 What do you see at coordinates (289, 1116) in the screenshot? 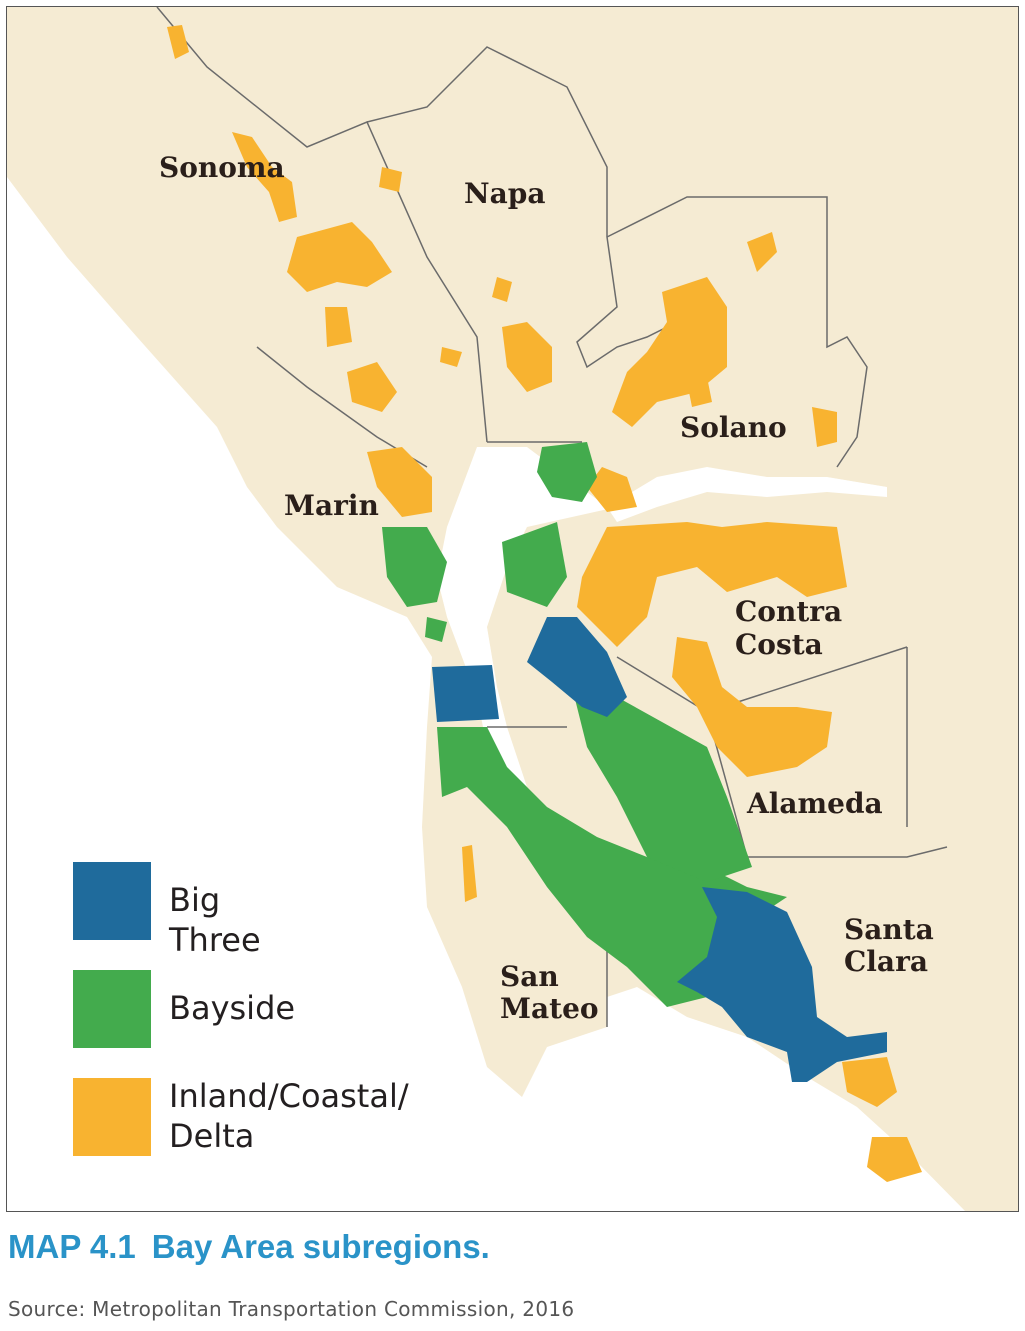
I see `legend-label-inland-coastal-delta: Inland/Coastal/ Delta` at bounding box center [289, 1116].